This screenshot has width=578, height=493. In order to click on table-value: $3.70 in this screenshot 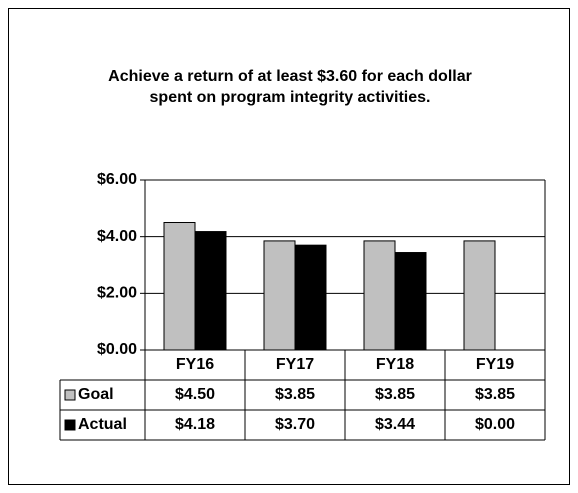, I will do `click(295, 424)`.